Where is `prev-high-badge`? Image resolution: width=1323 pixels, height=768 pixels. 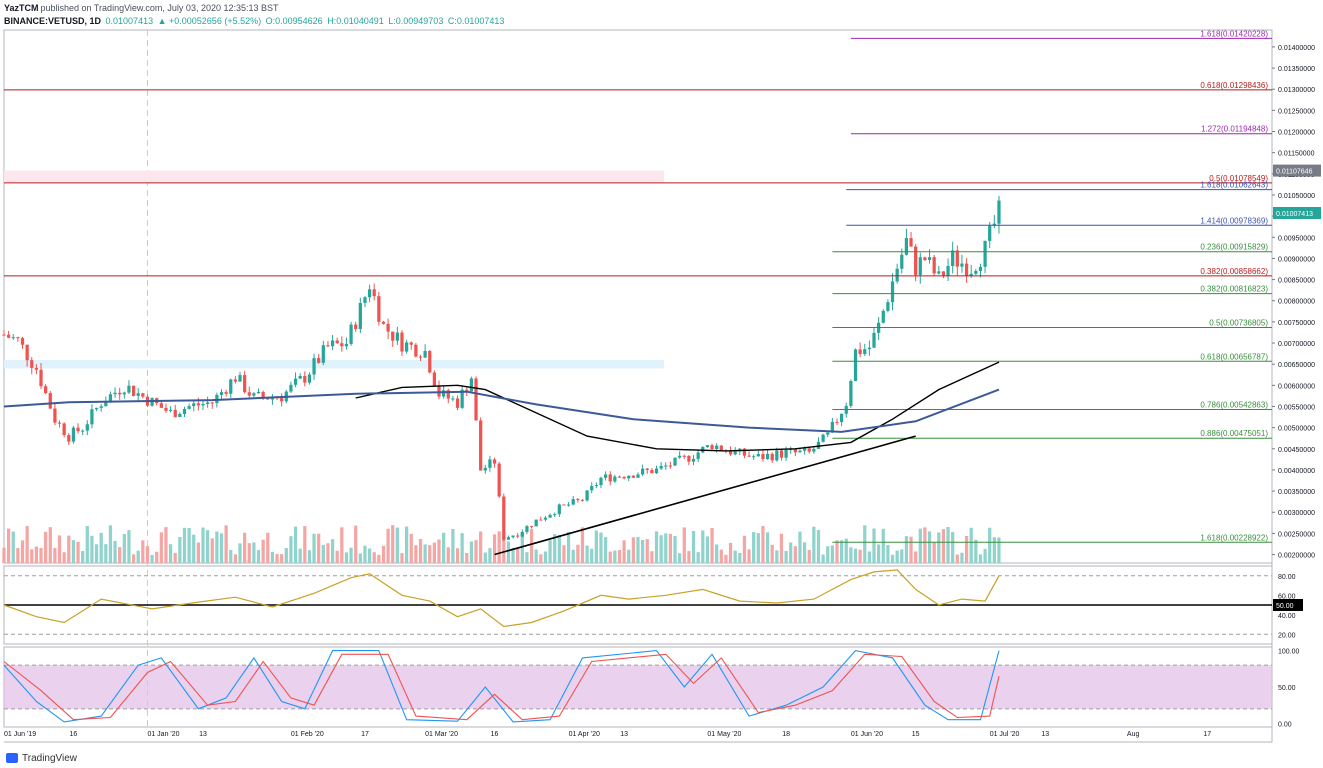
prev-high-badge is located at coordinates (1297, 170).